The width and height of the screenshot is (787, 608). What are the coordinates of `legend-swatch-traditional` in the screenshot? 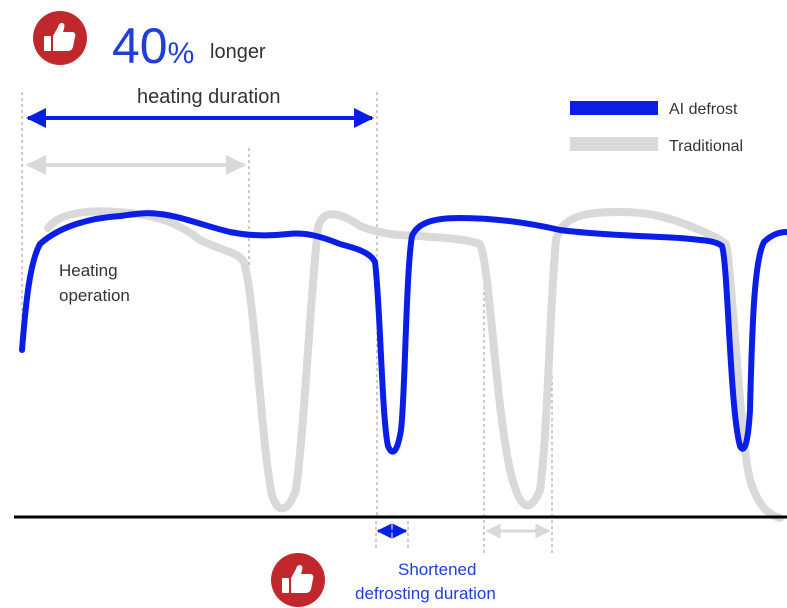 It's located at (614, 144).